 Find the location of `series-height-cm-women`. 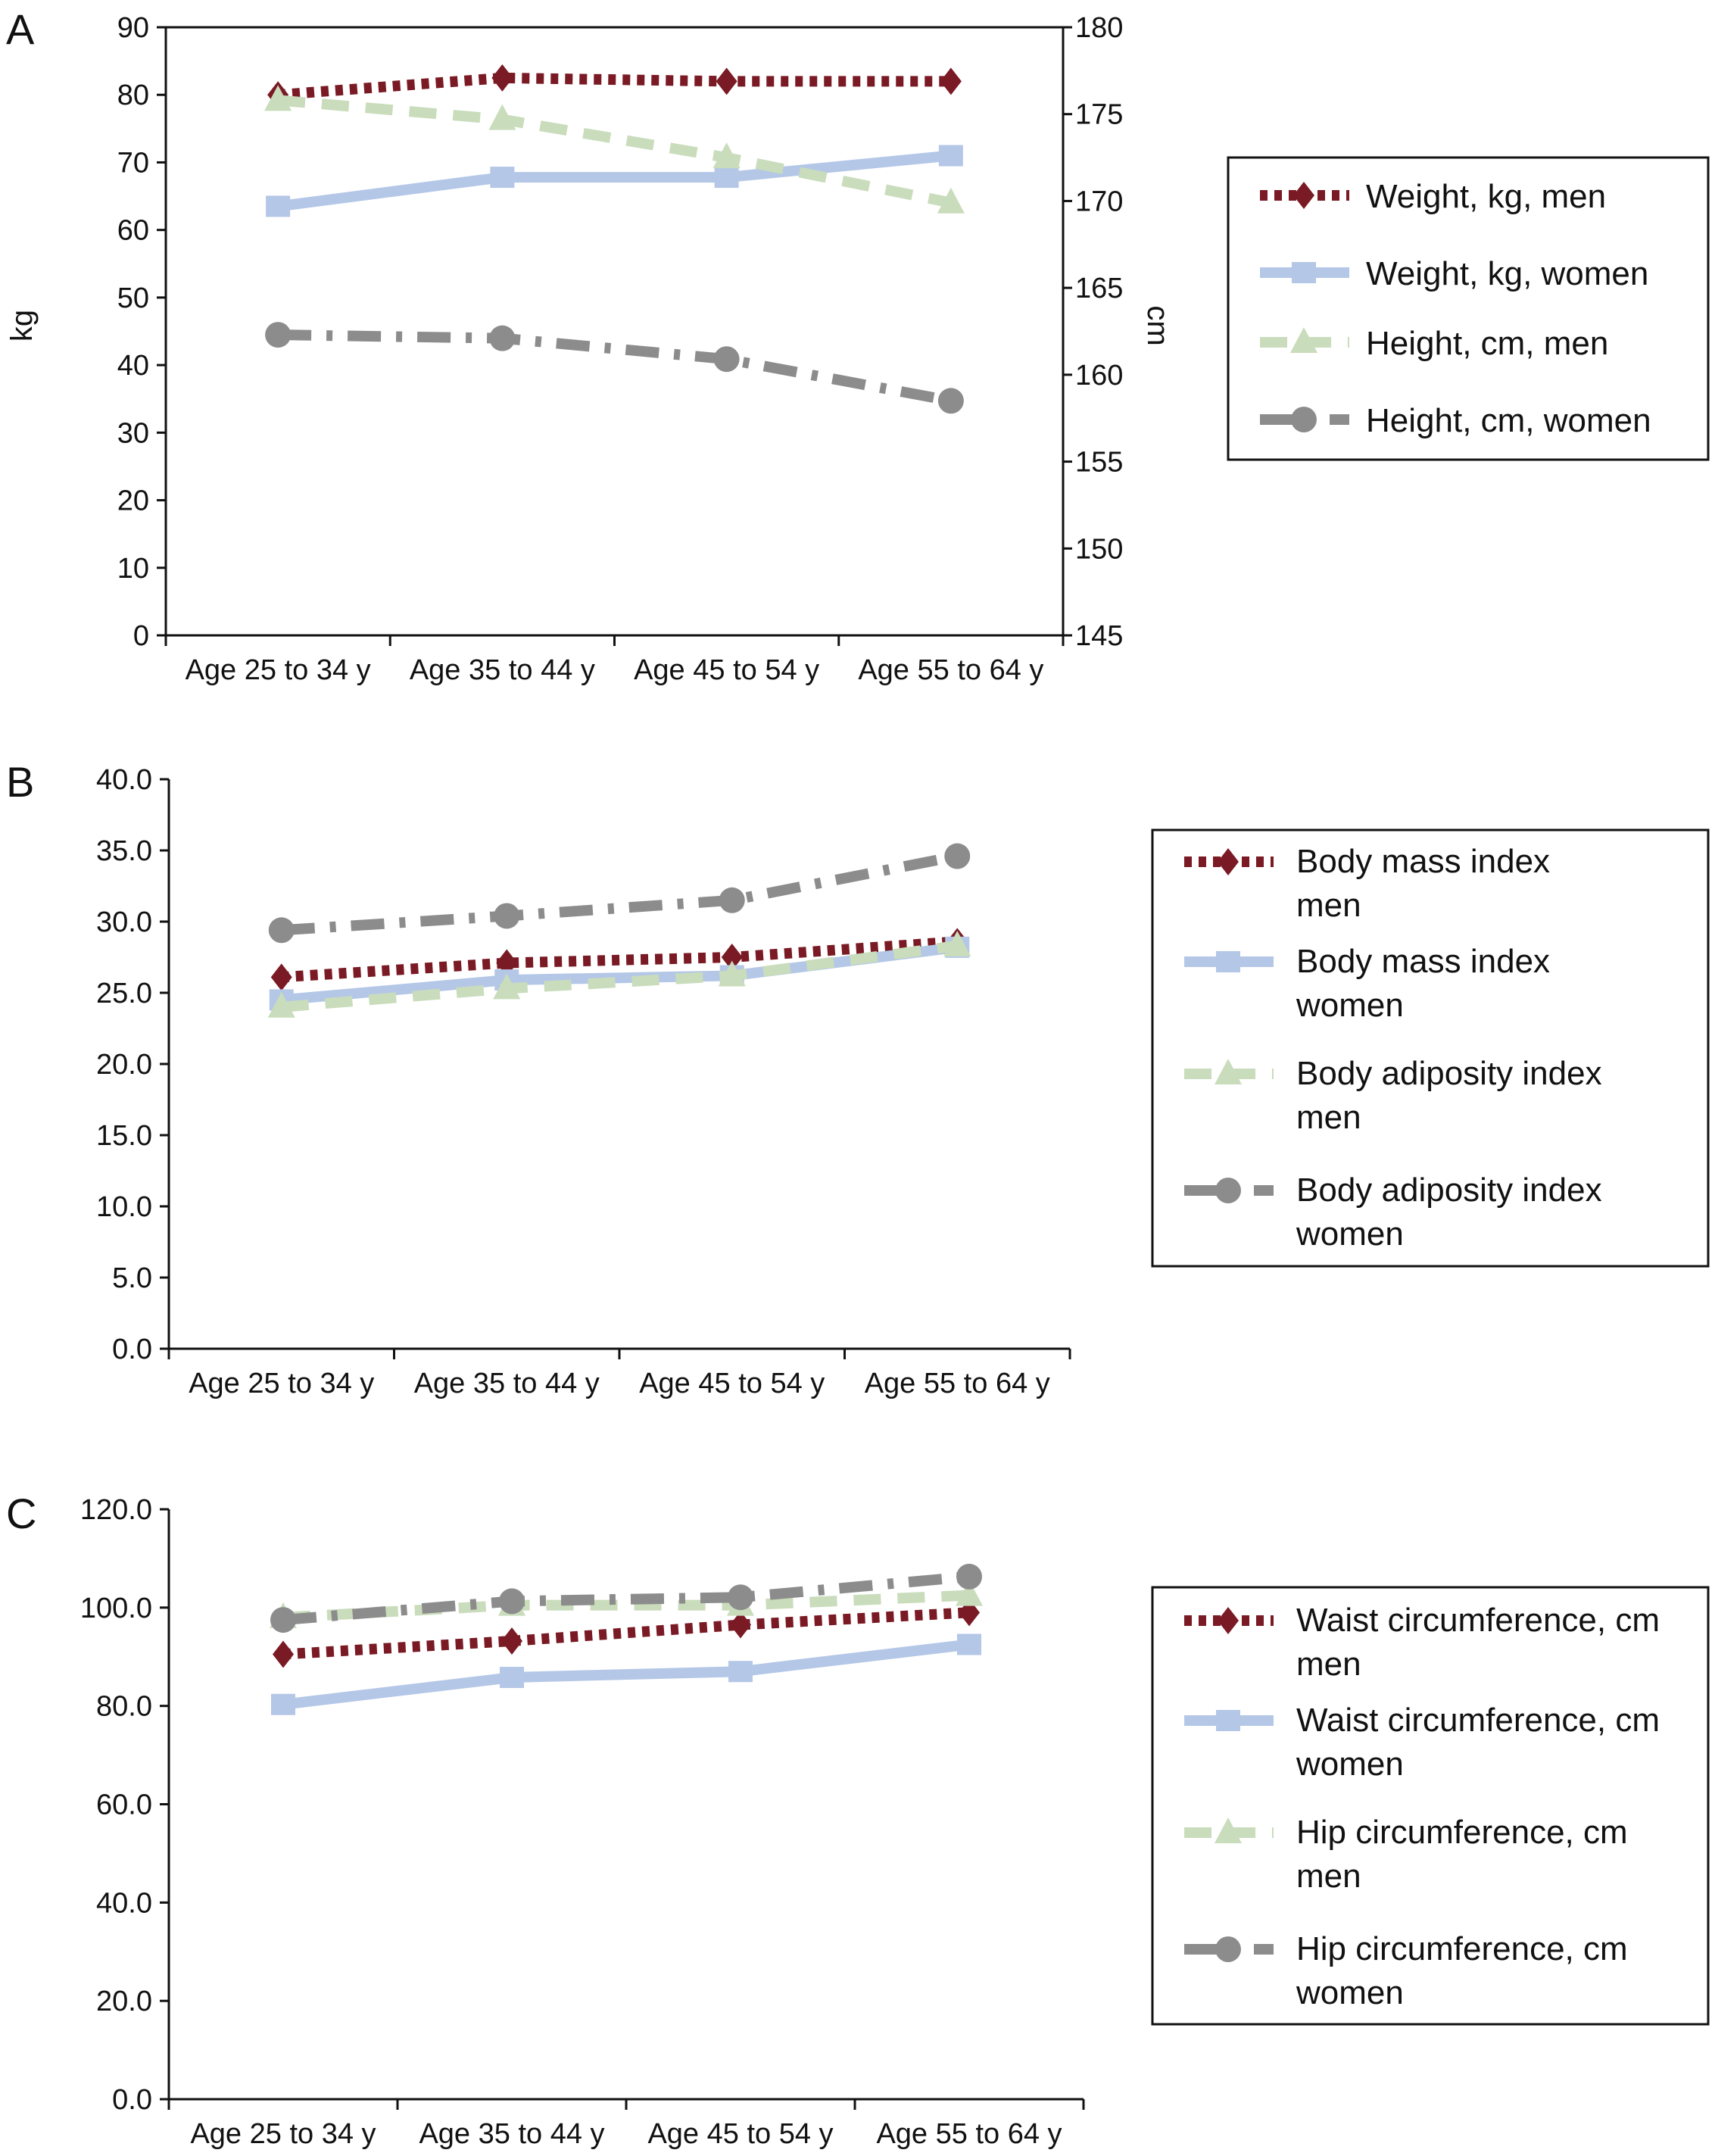

series-height-cm-women is located at coordinates (614, 368).